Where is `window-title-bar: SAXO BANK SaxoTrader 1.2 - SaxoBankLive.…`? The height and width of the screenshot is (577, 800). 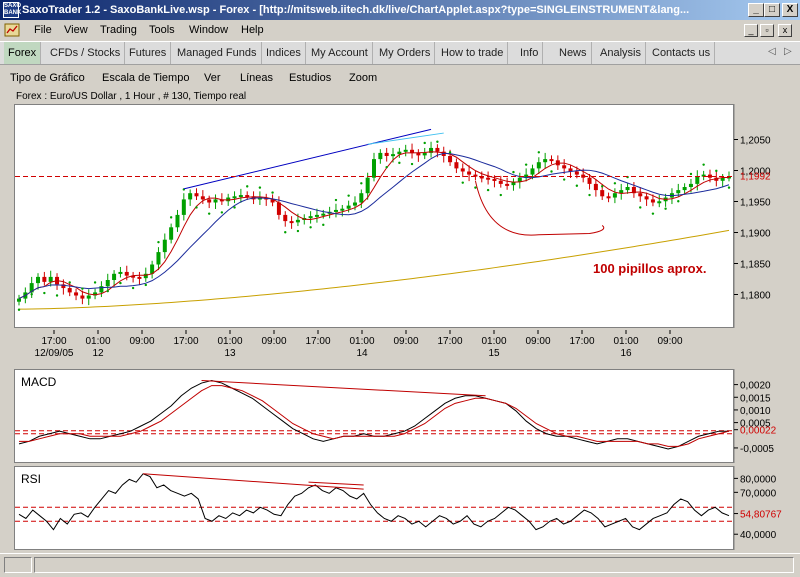 window-title-bar: SAXO BANK SaxoTrader 1.2 - SaxoBankLive.… is located at coordinates (400, 10).